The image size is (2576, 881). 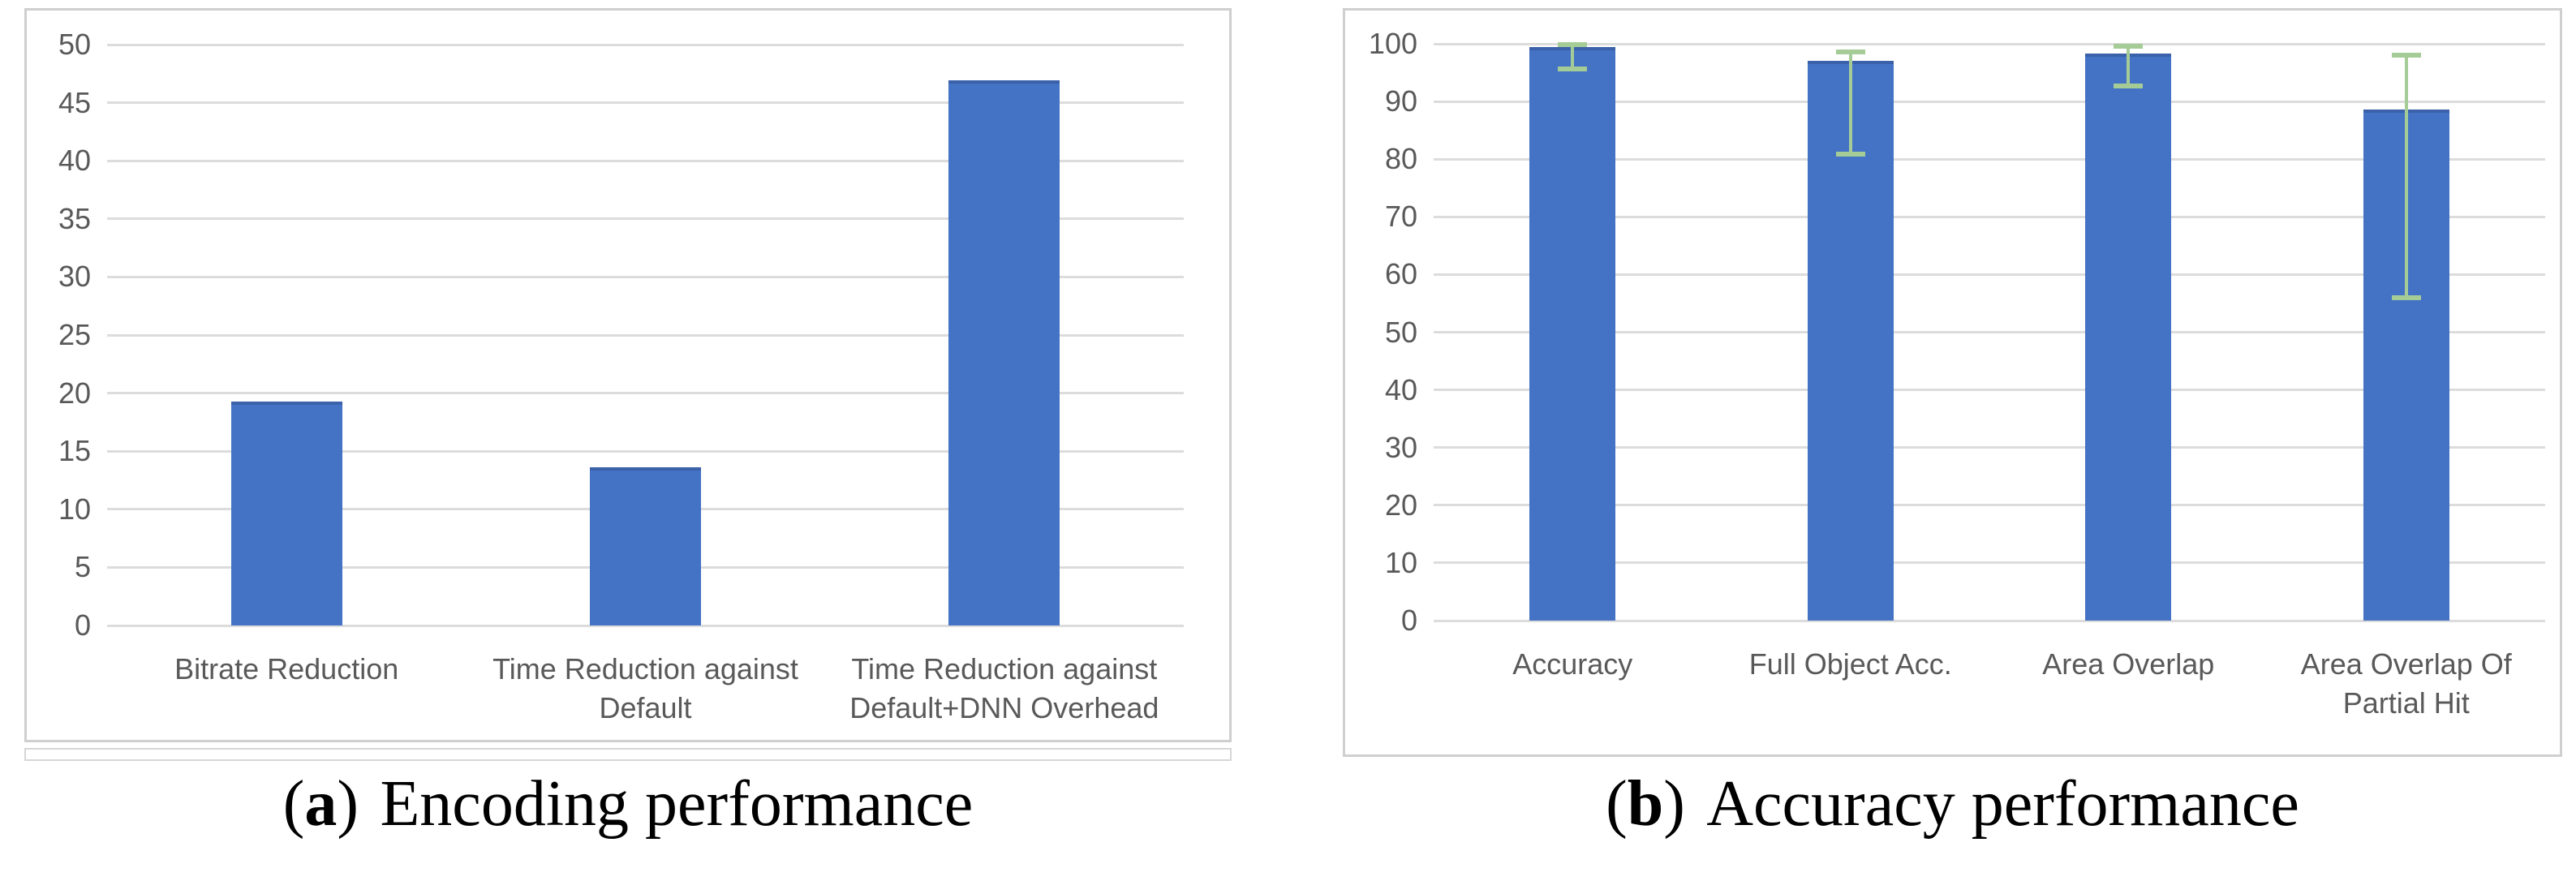 I want to click on bar-Bitrate Reduction, so click(x=286, y=513).